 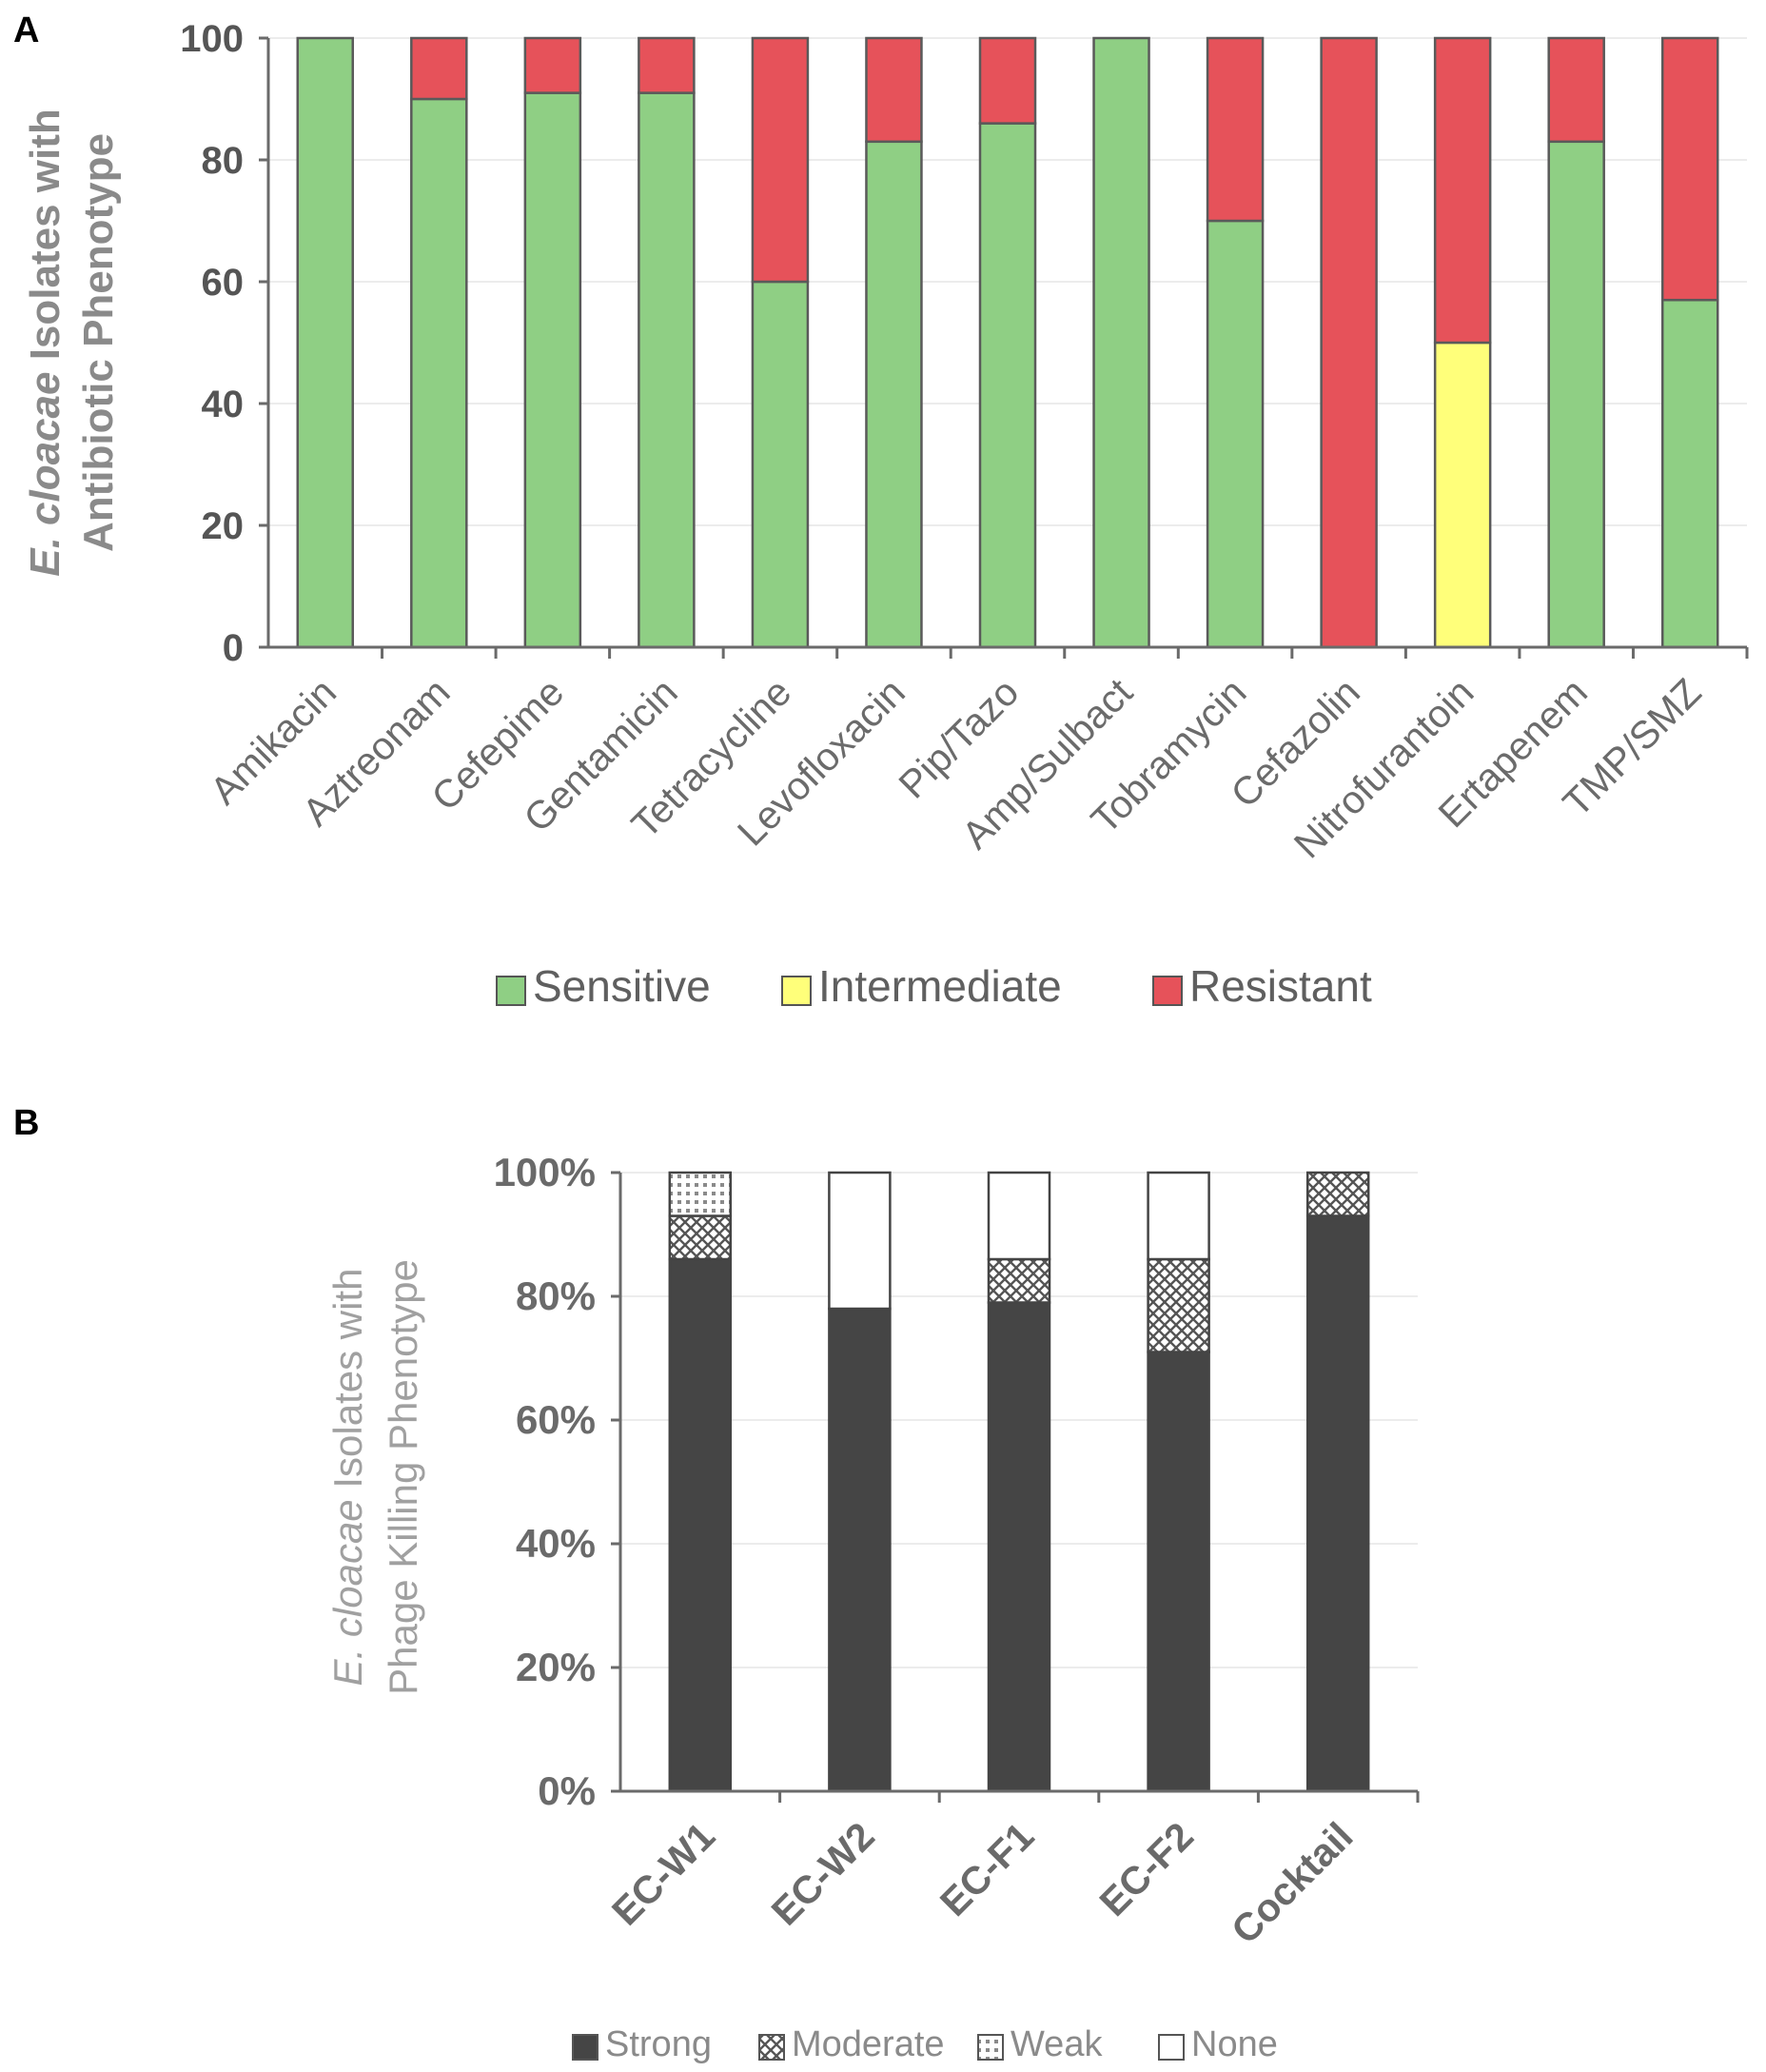 What do you see at coordinates (1349, 342) in the screenshot?
I see `bar-cefazolin-resistant` at bounding box center [1349, 342].